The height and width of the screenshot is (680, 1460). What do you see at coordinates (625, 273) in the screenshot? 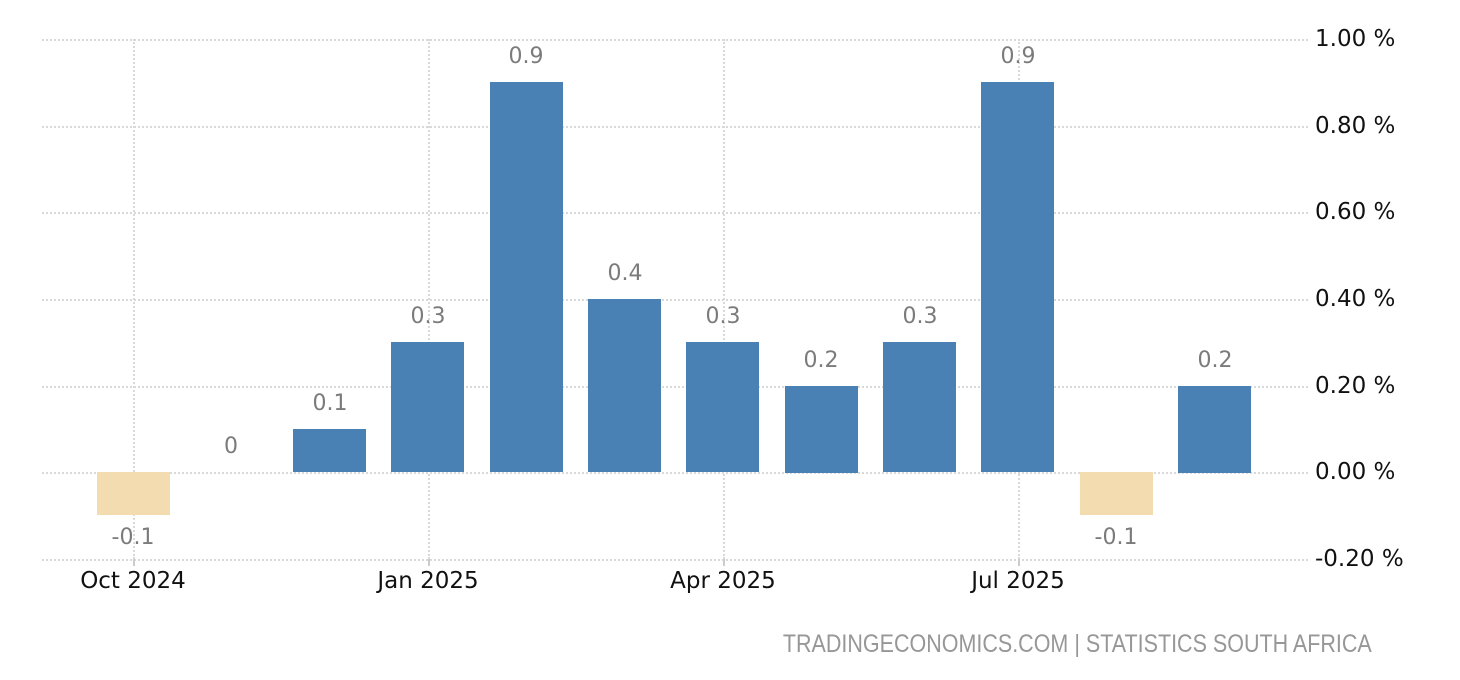
I see `bar-value-label: 0.4` at bounding box center [625, 273].